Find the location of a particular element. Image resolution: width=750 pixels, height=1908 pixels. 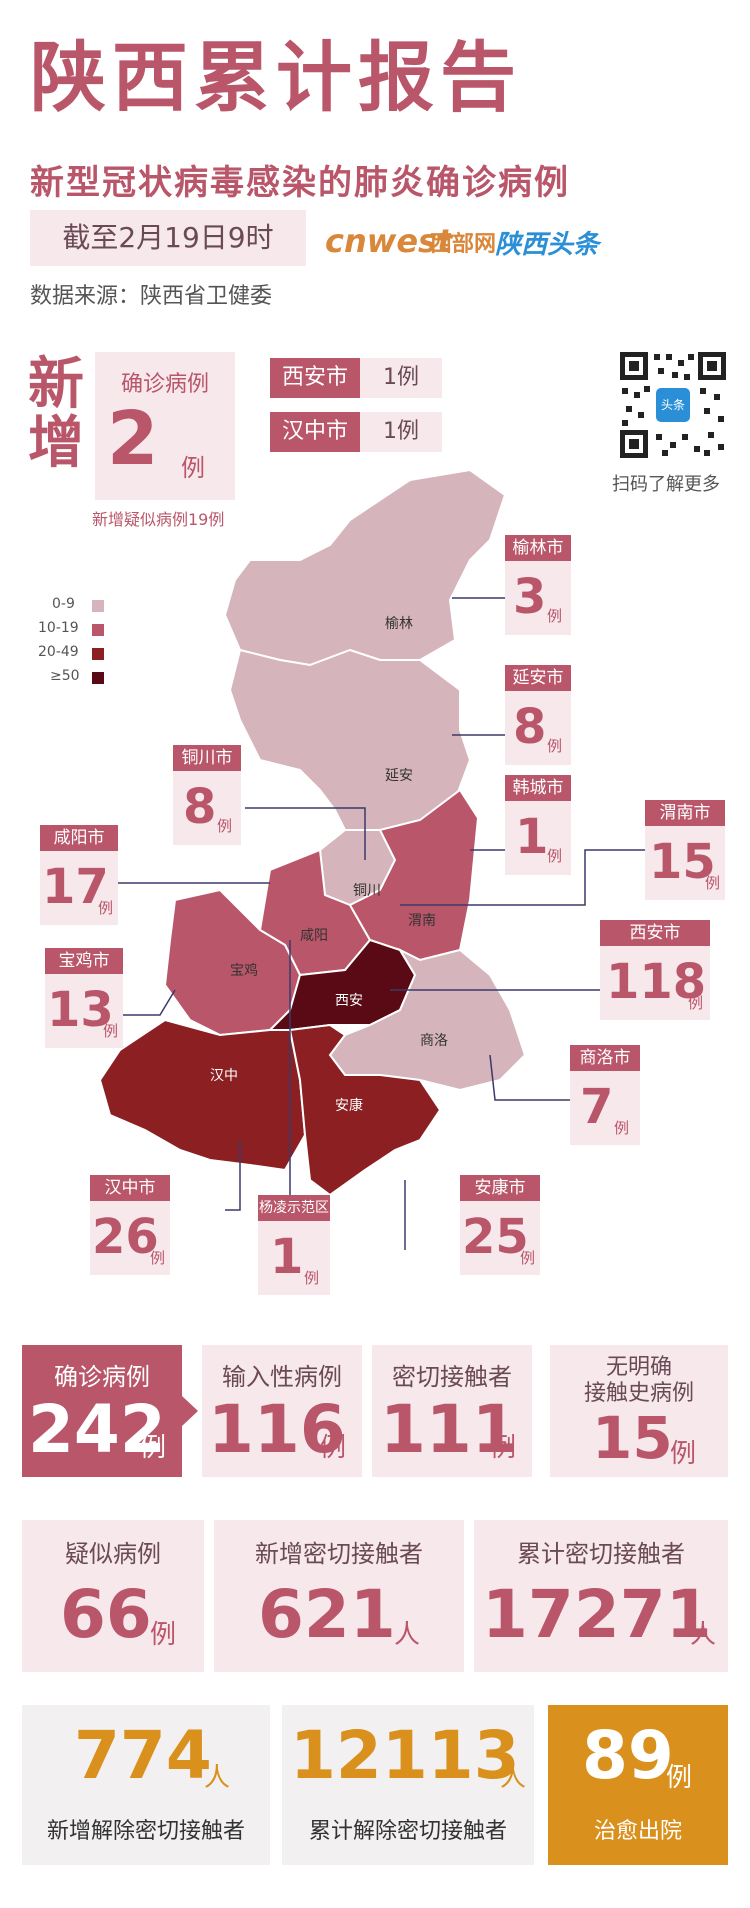

stat-value: 621 is located at coordinates (327, 1614).